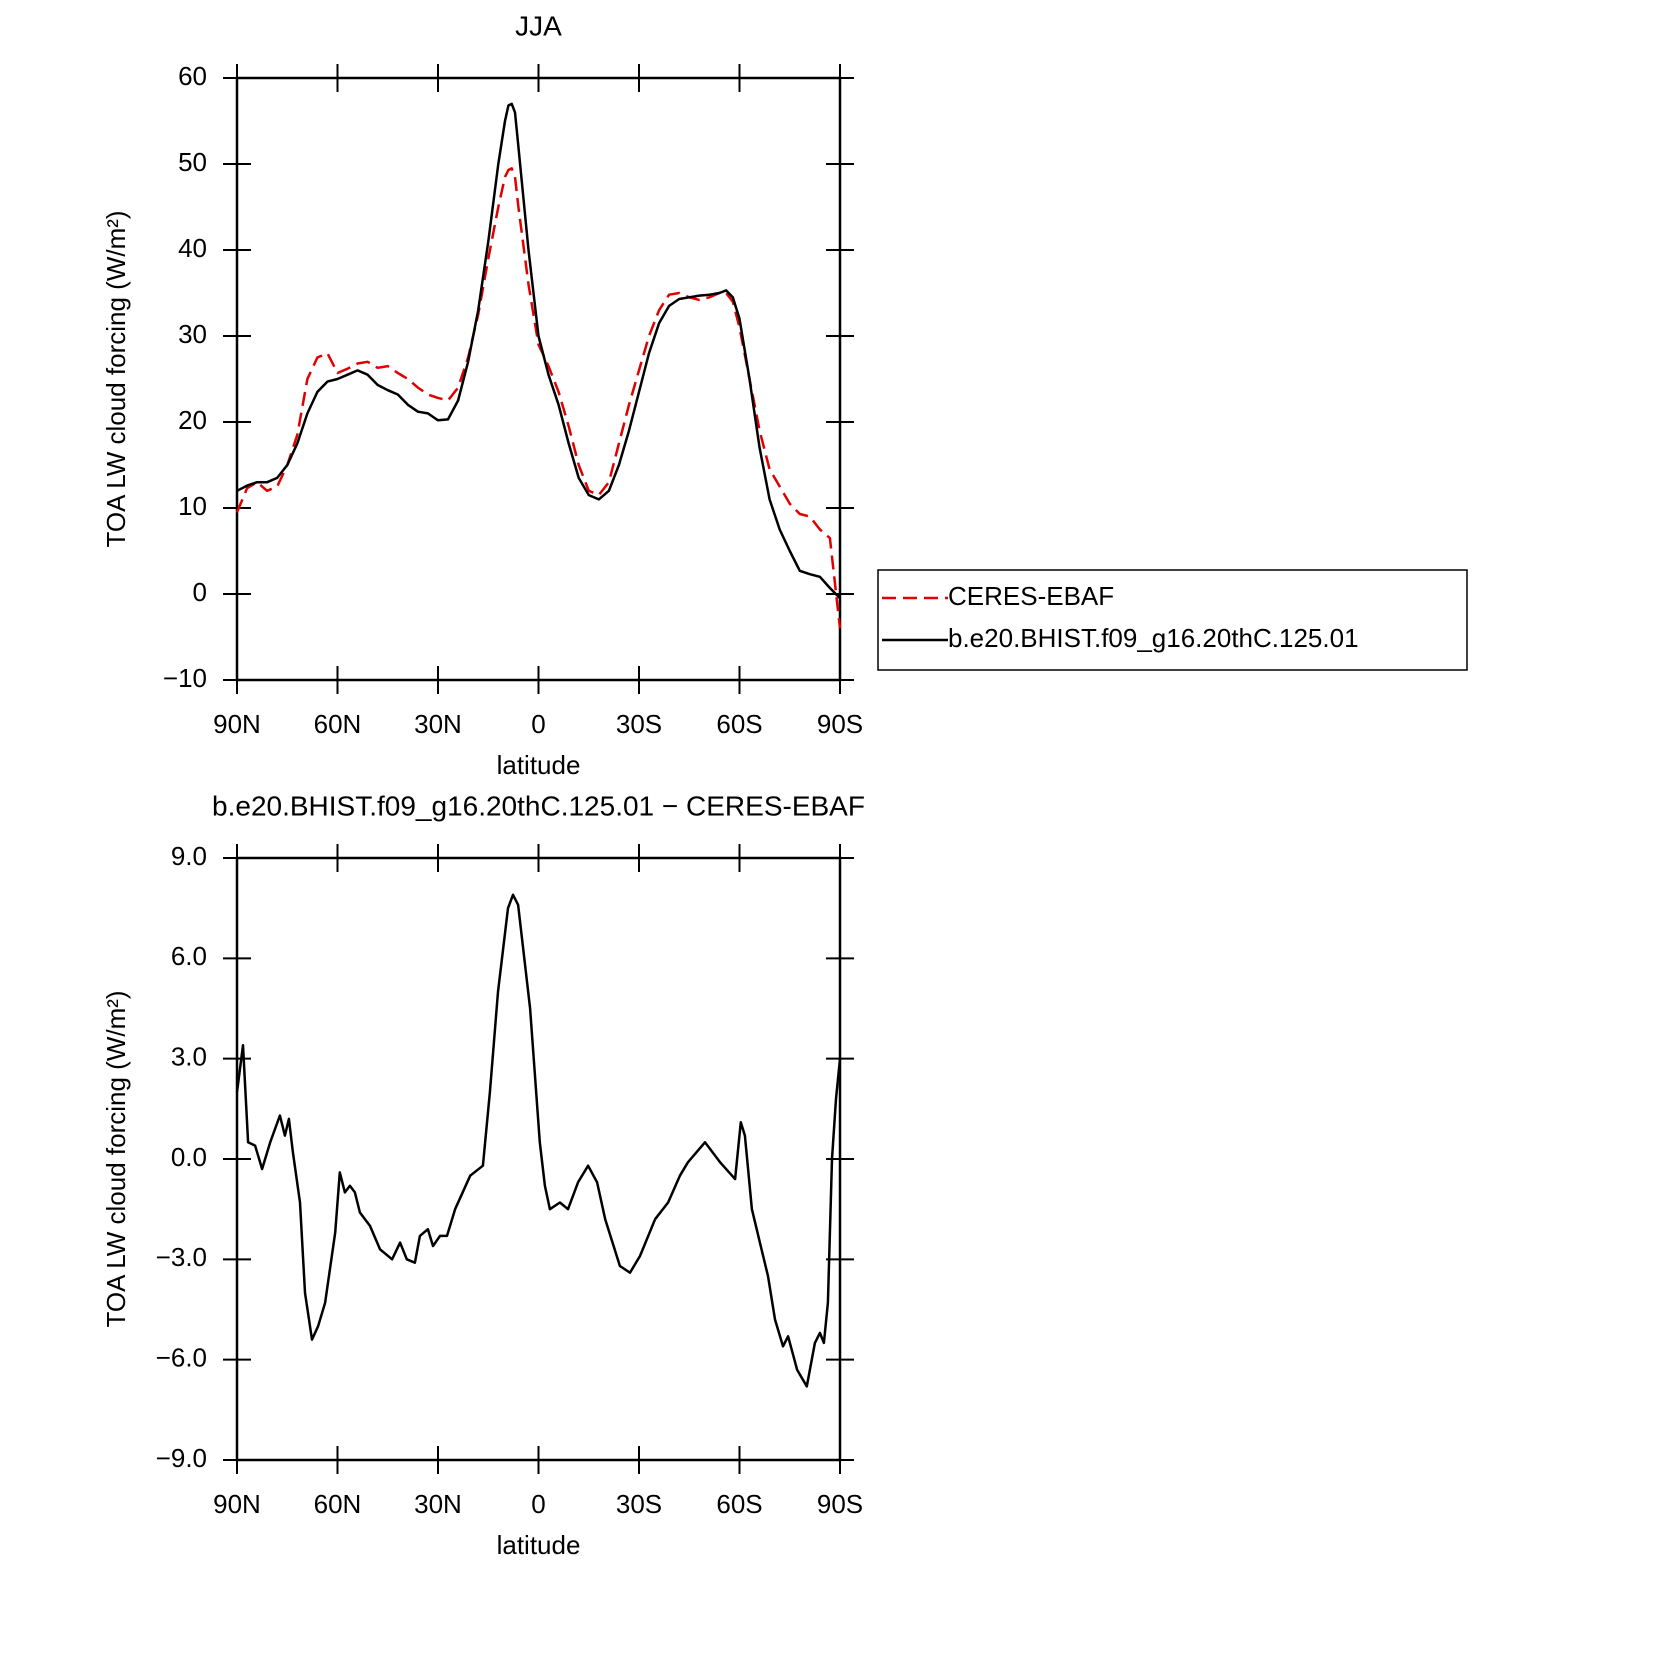 The width and height of the screenshot is (1669, 1669). Describe the element at coordinates (192, 76) in the screenshot. I see `y-tick-label: 60` at that location.